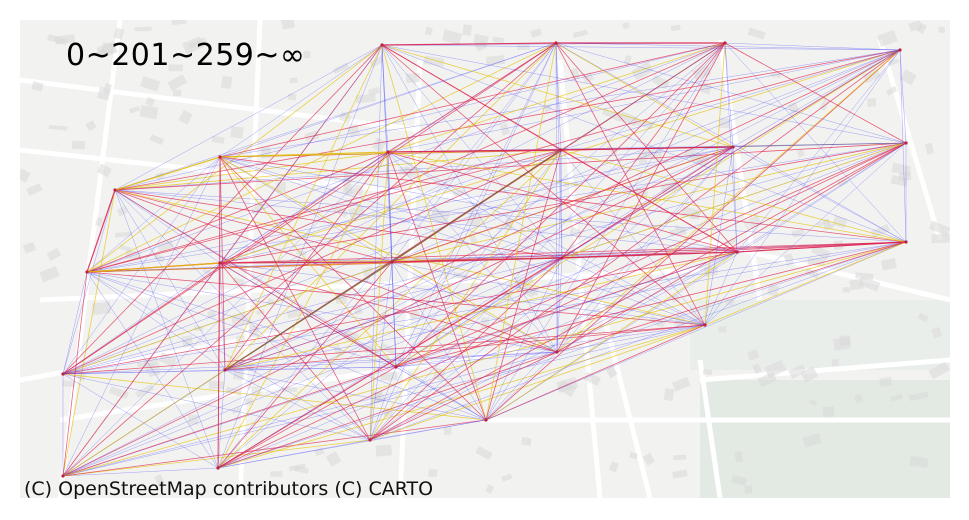  Describe the element at coordinates (821, 247) in the screenshot. I see `od-line-strong` at that location.